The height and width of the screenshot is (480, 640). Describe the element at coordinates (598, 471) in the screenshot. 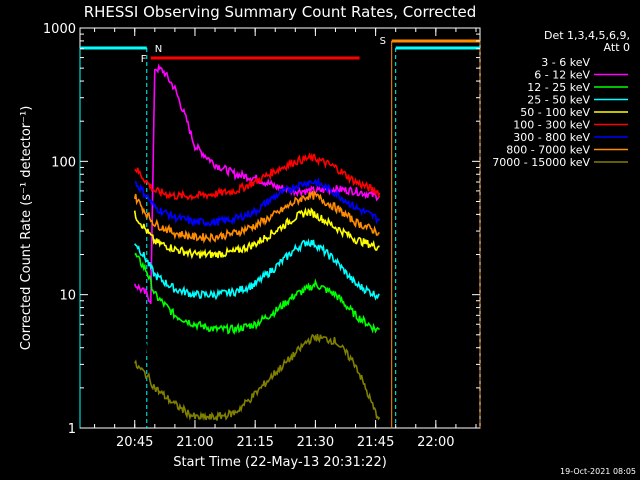

I see `render-timestamp: 19-Oct-2021 08:05` at that location.